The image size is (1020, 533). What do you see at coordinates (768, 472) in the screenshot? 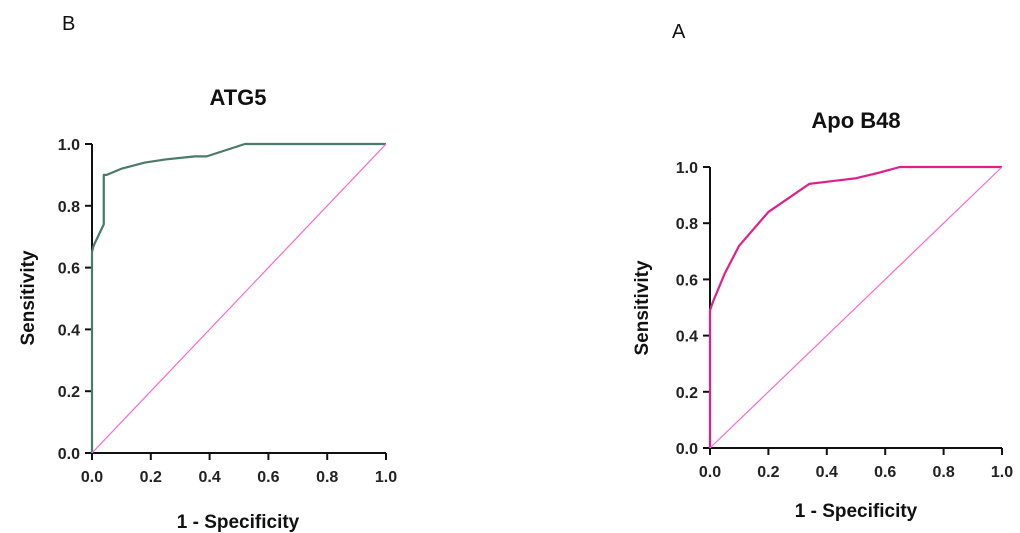
I see `x-tick-label-apob48-1: 0.2` at bounding box center [768, 472].